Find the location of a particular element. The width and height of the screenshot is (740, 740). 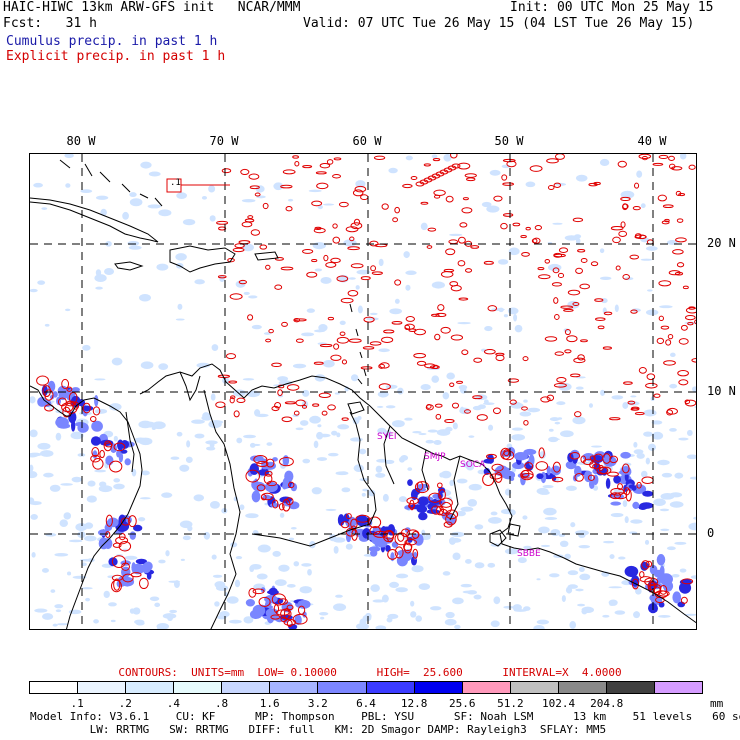

lon-label-70w: 70 W is located at coordinates (224, 141).